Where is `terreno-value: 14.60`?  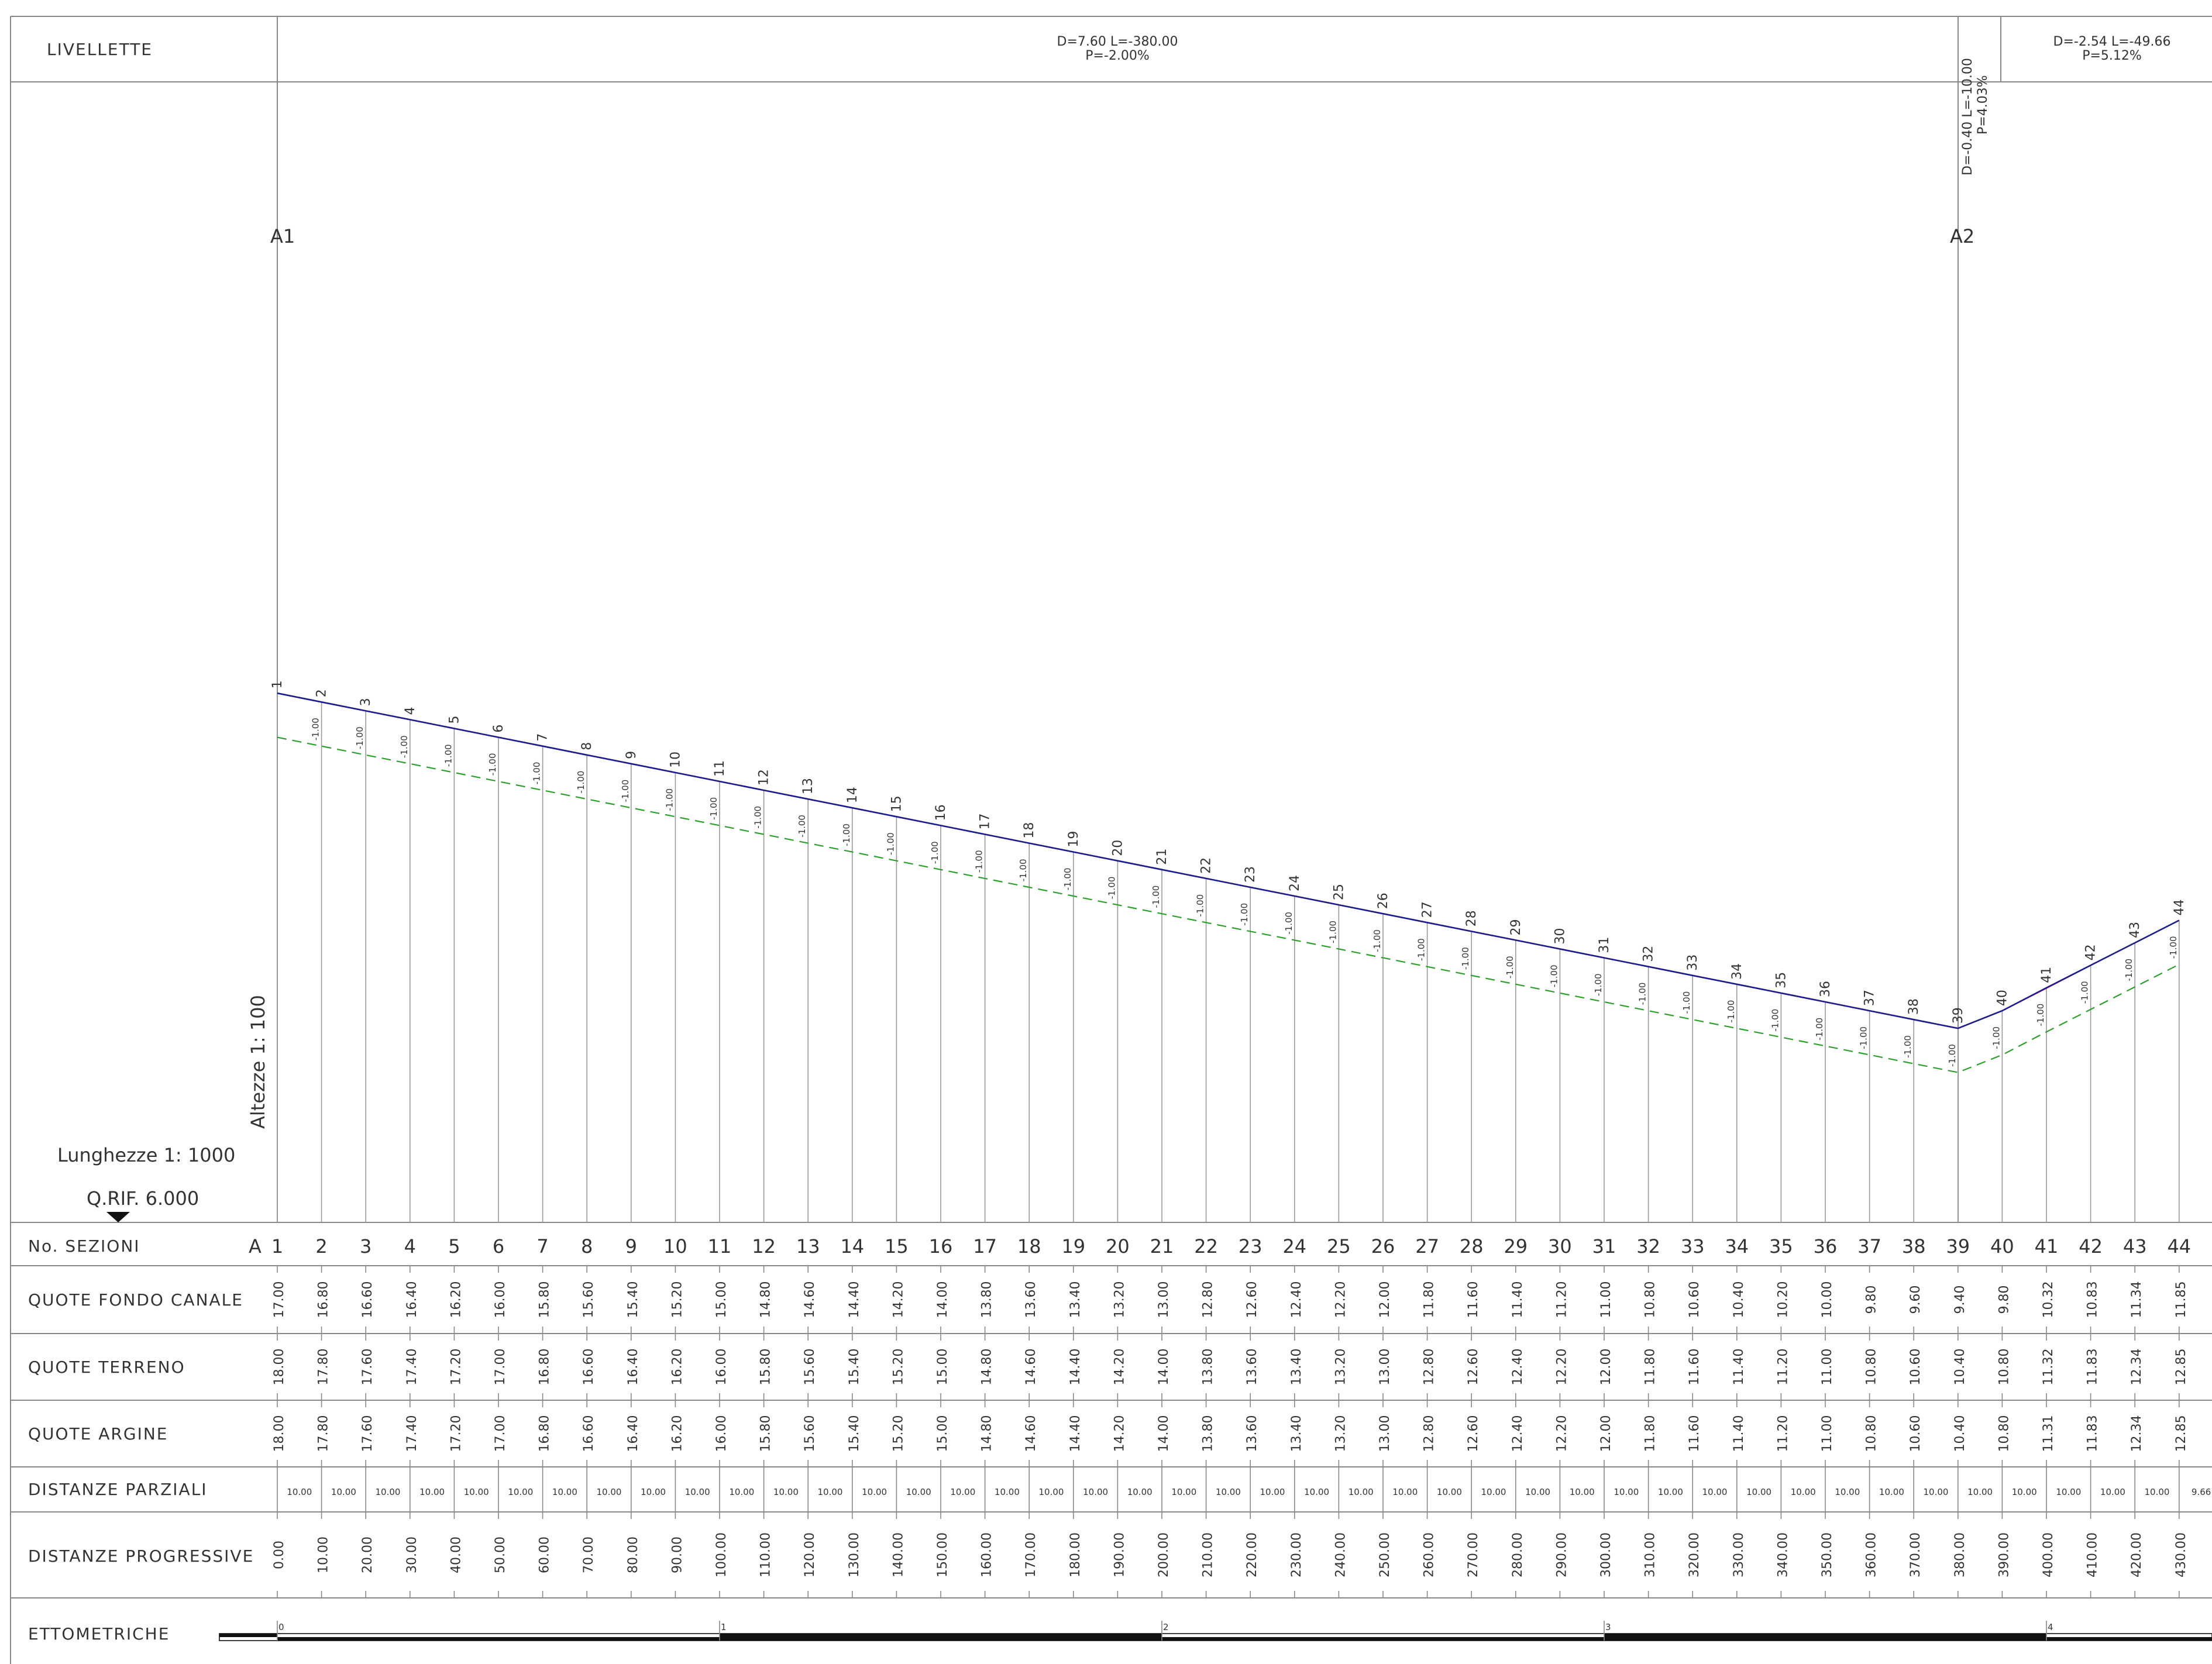 terreno-value: 14.60 is located at coordinates (1031, 1367).